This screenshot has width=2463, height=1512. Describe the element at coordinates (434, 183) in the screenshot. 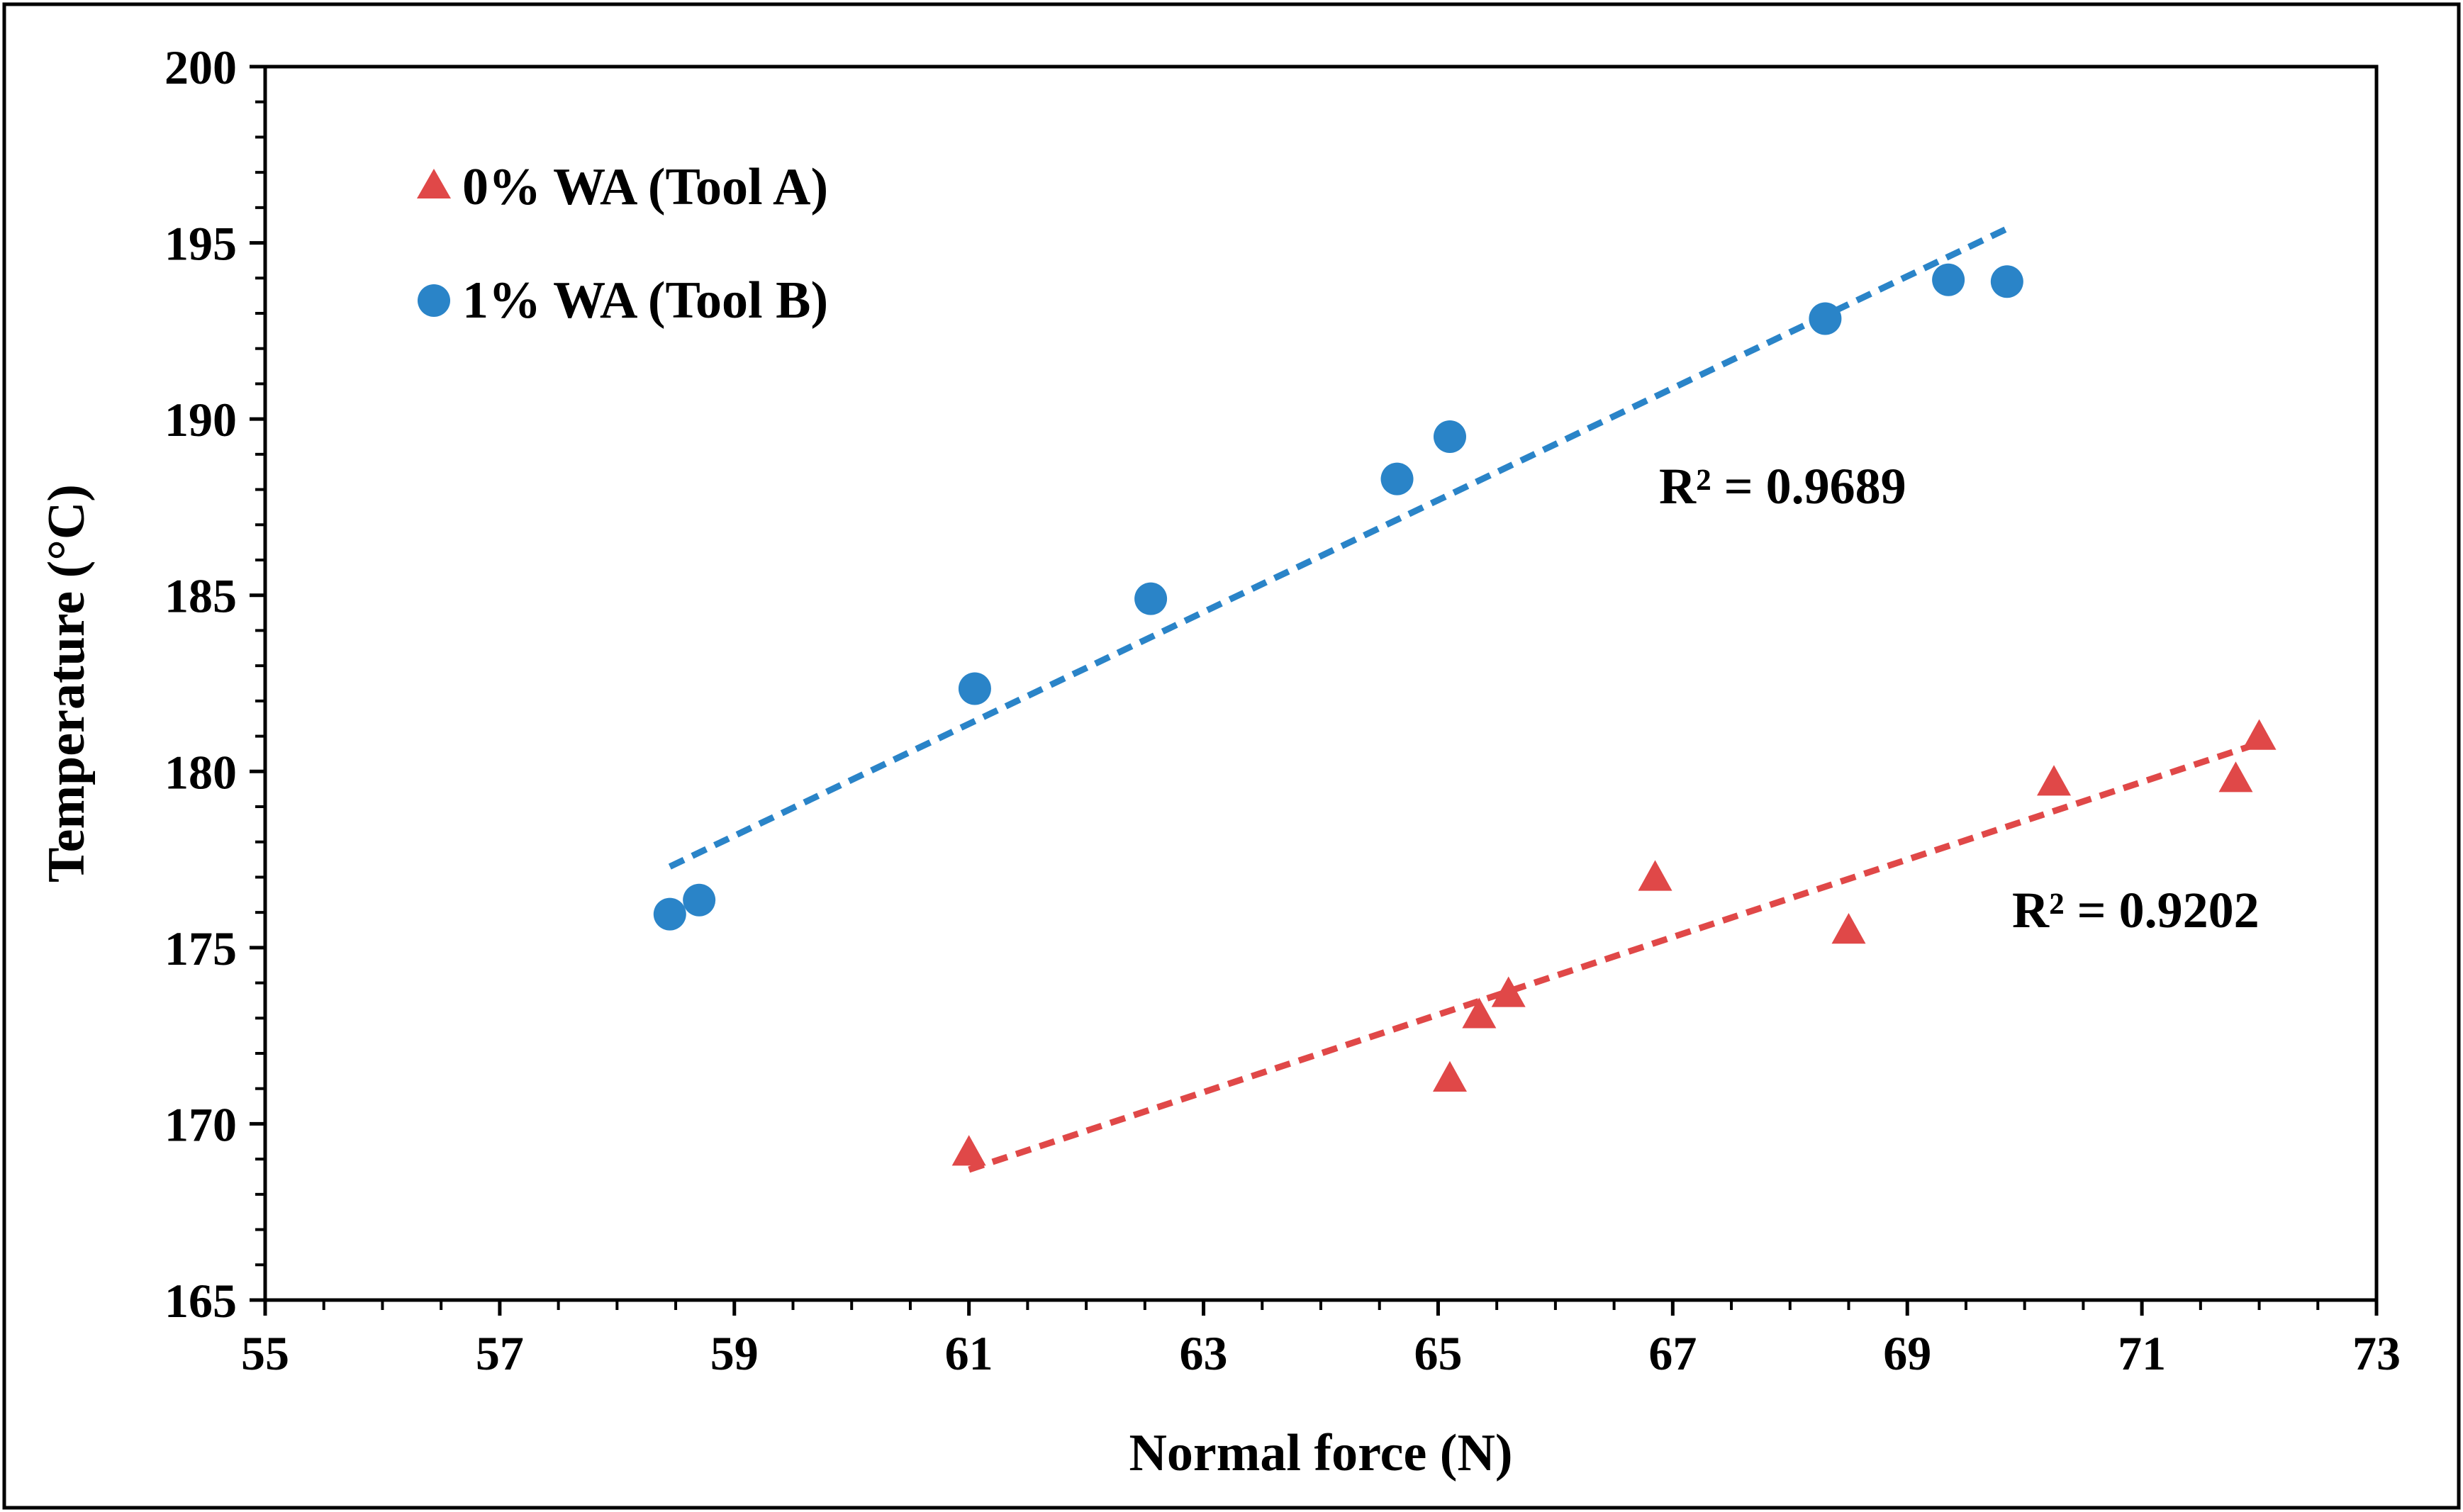

I see `legend-triangle-marker` at that location.